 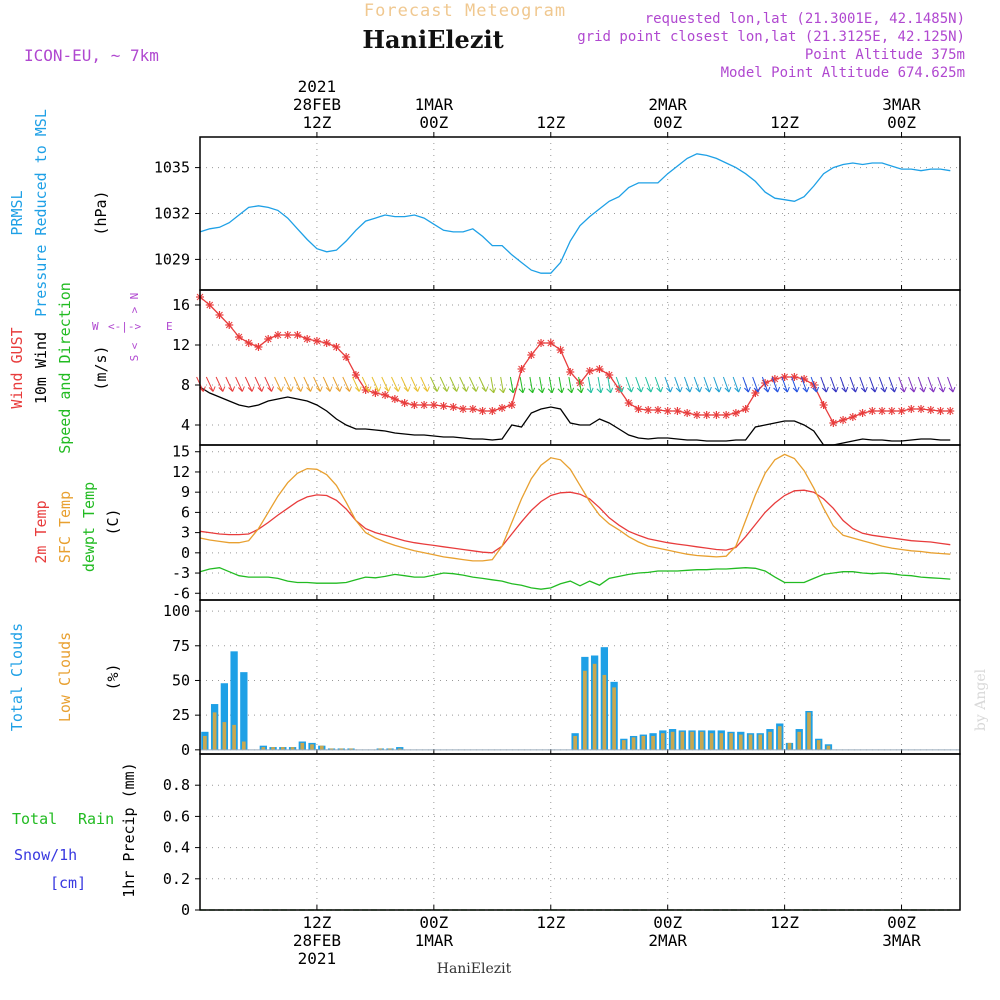 What do you see at coordinates (805, 19) in the screenshot?
I see `requested-coords: requested lon,lat (21.3001E, 42.1485N)` at bounding box center [805, 19].